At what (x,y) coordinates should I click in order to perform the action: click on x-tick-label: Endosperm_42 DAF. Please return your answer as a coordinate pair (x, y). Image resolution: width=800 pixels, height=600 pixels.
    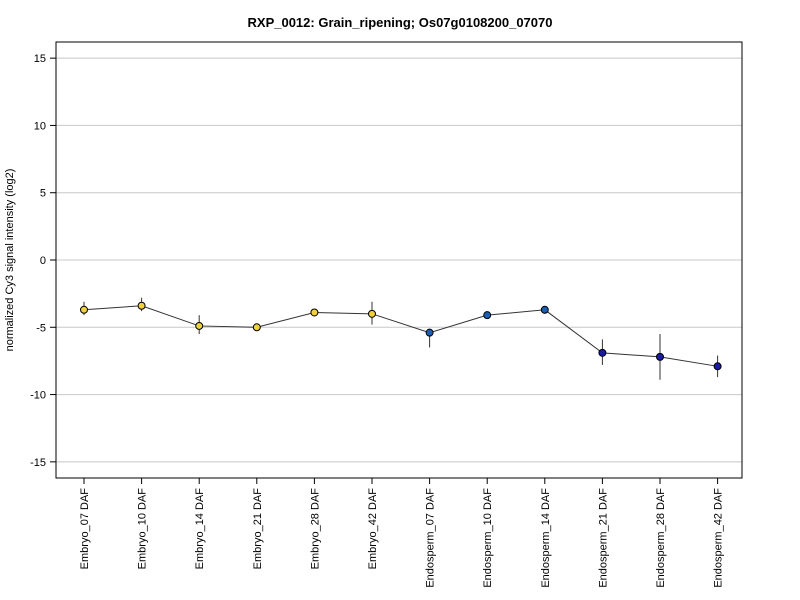
    Looking at the image, I should click on (719, 538).